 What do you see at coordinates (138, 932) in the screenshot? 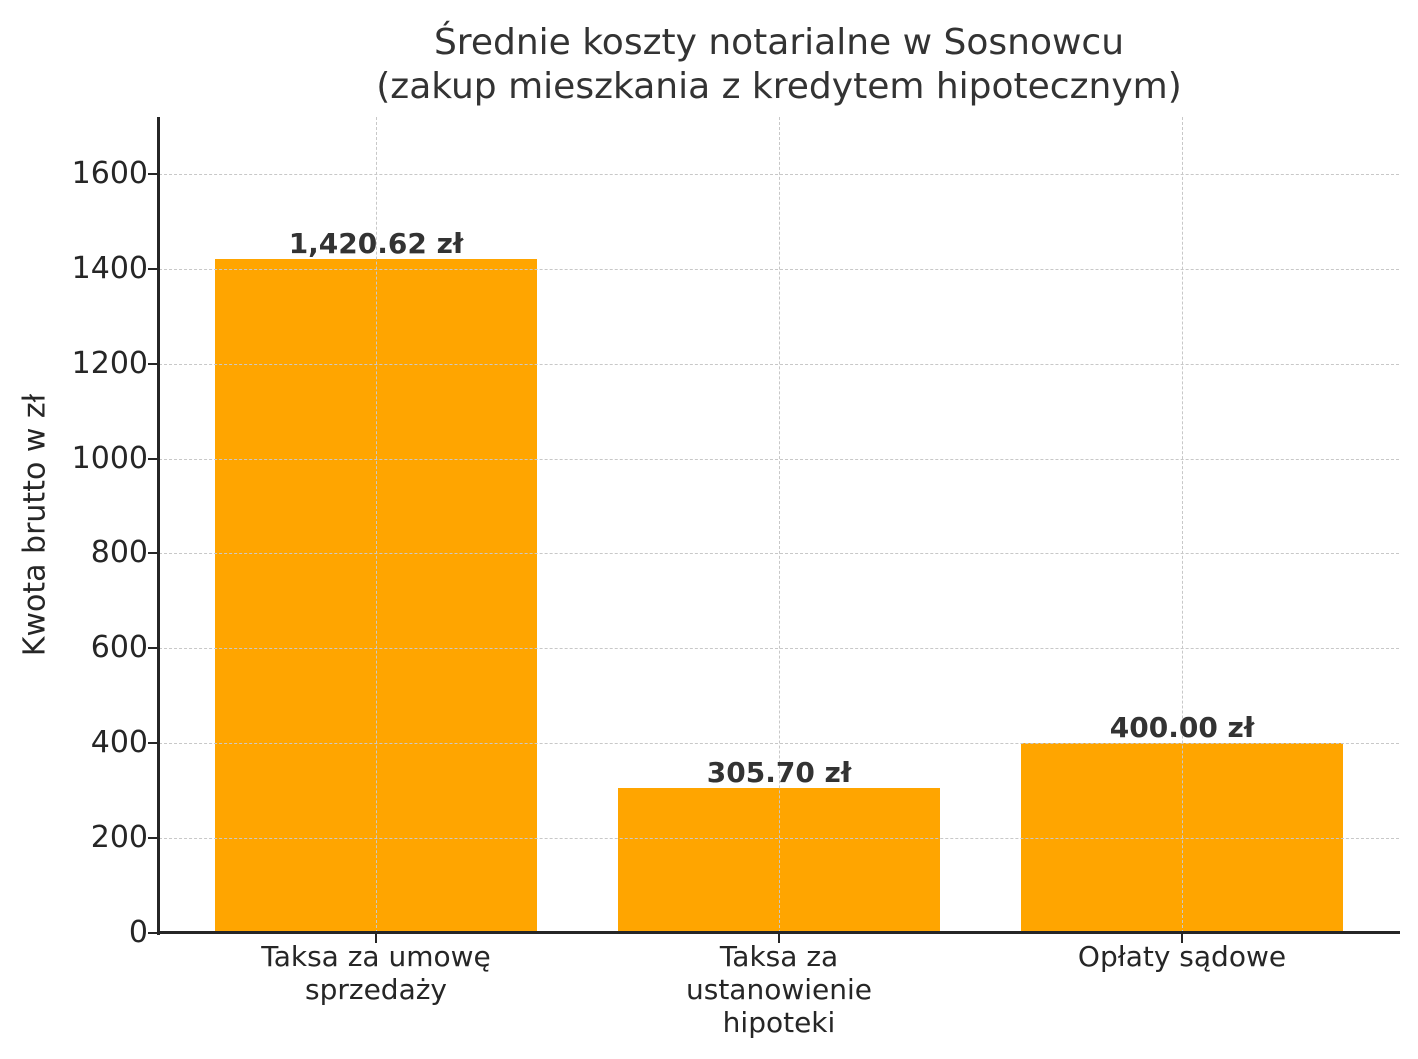
I see `y-tick-label: 0` at bounding box center [138, 932].